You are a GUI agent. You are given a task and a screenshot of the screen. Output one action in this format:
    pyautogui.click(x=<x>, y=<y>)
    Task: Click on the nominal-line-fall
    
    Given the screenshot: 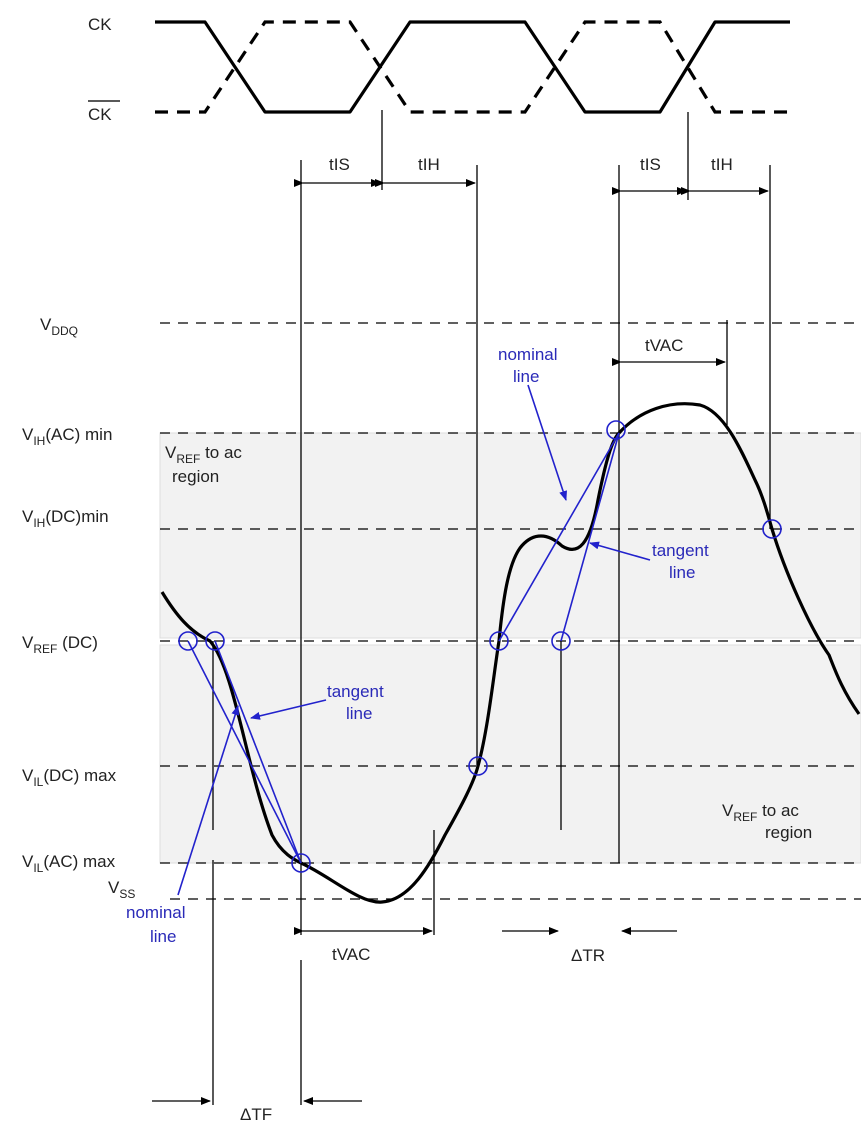 What is the action you would take?
    pyautogui.click(x=244, y=752)
    